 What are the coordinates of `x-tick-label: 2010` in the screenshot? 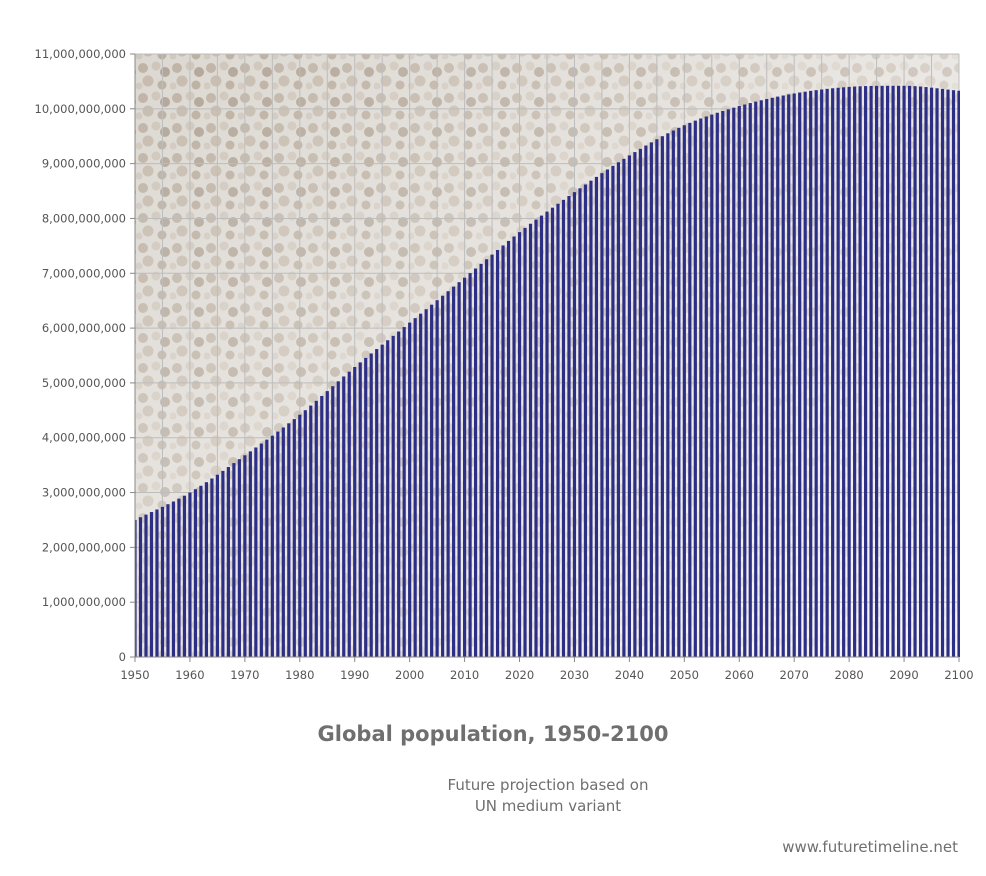 It's located at (464, 675).